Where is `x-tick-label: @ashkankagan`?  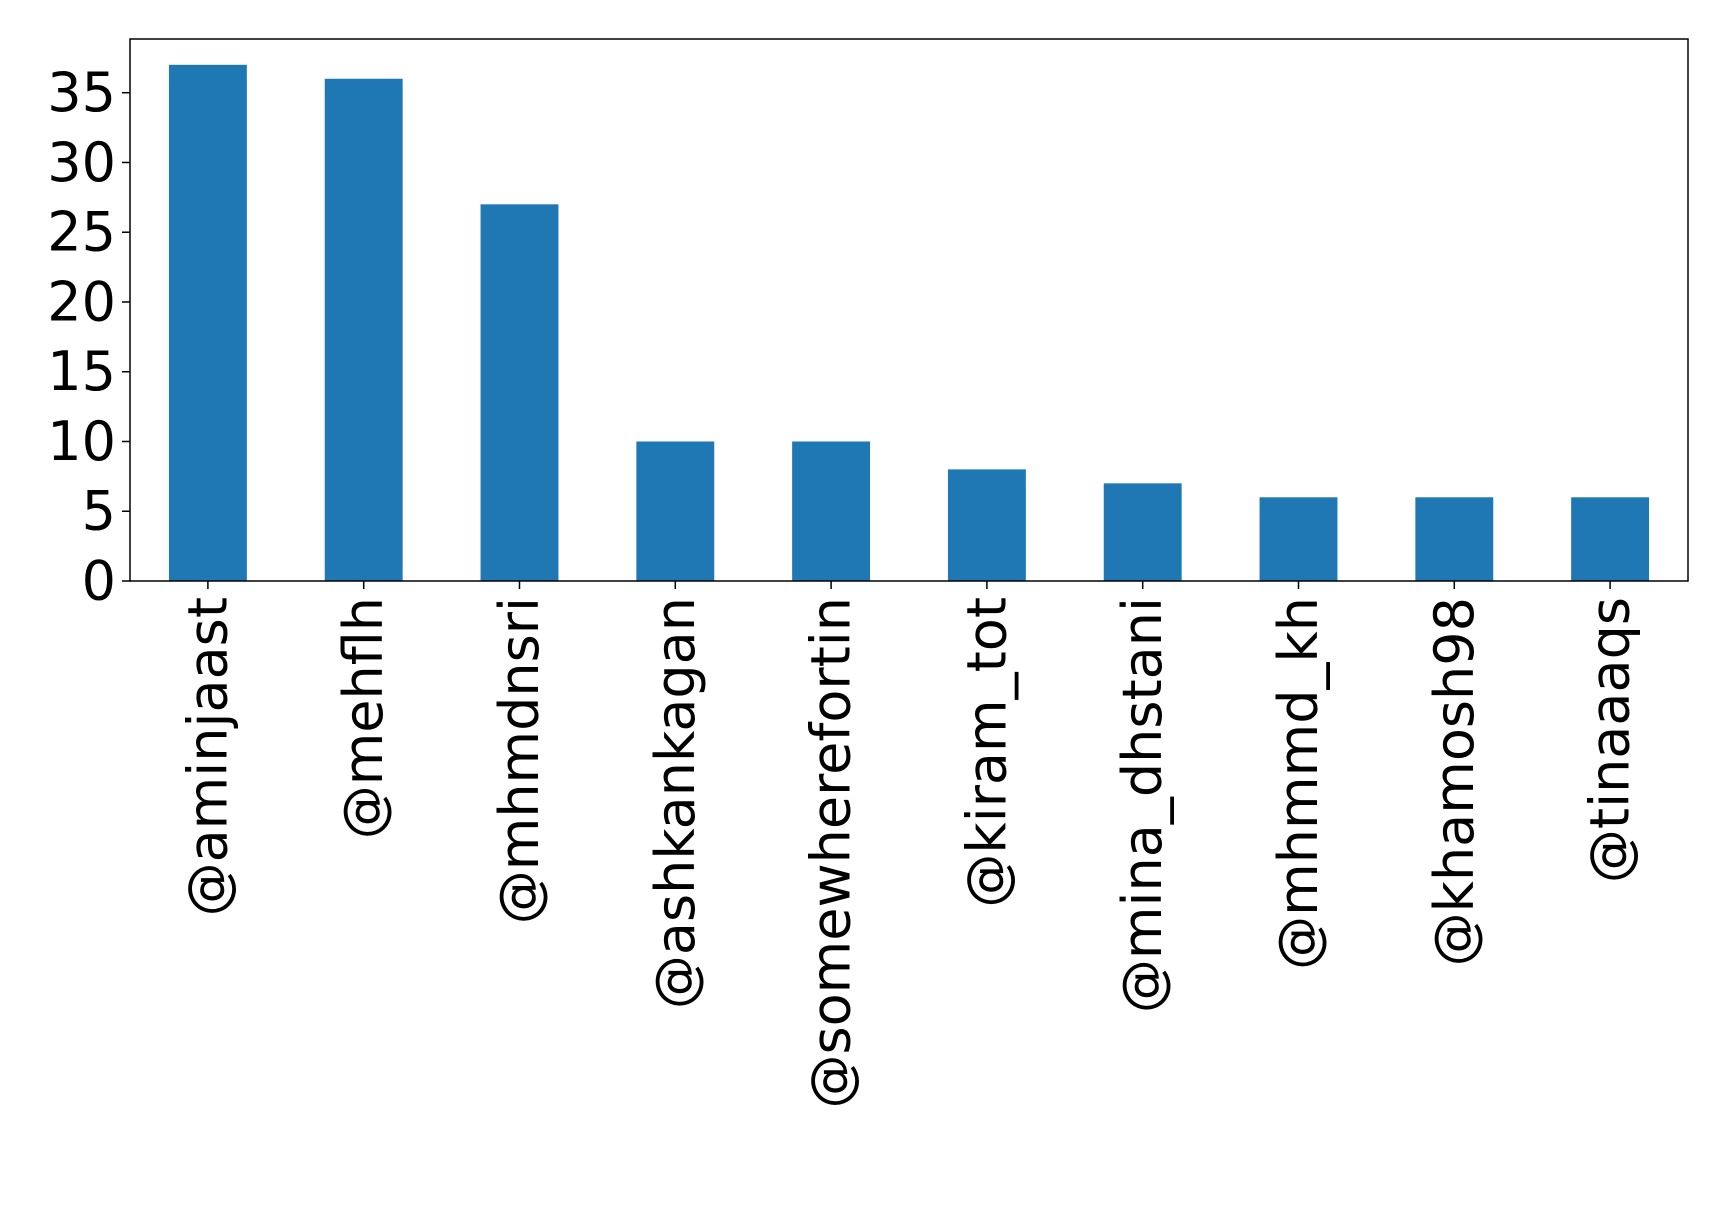 x-tick-label: @ashkankagan is located at coordinates (675, 803).